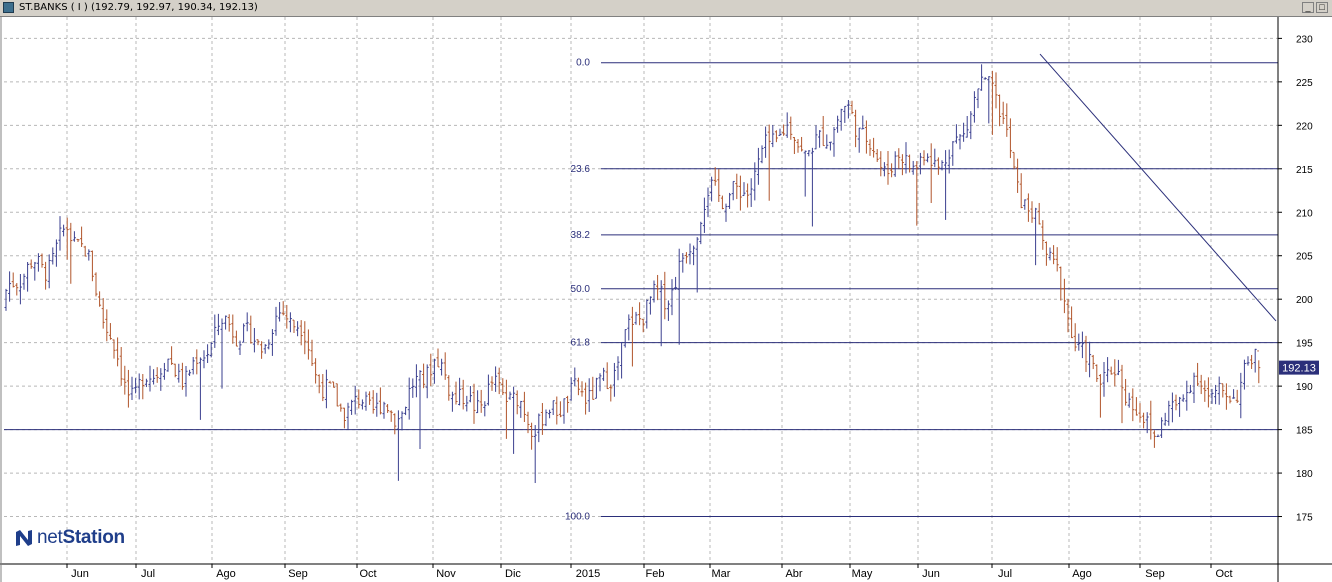  What do you see at coordinates (1308, 7) in the screenshot?
I see `minimize-button: _` at bounding box center [1308, 7].